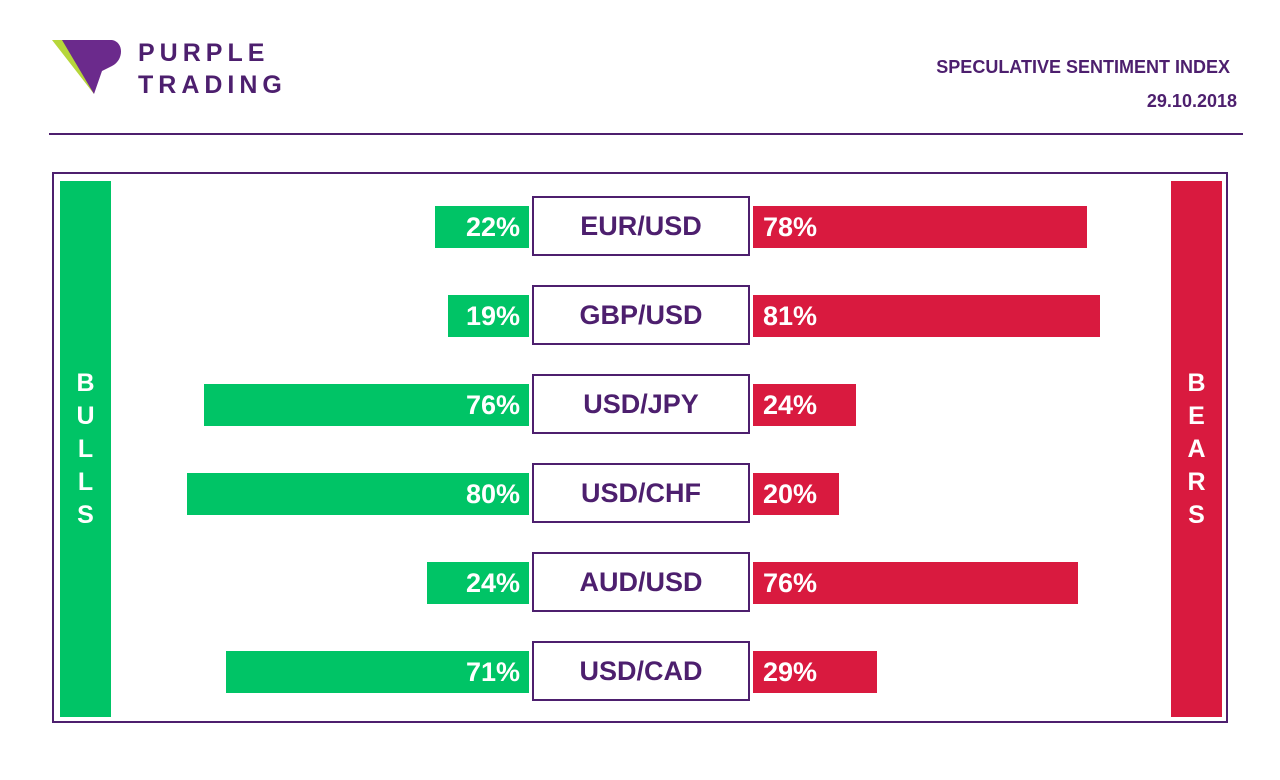 Image resolution: width=1280 pixels, height=780 pixels. What do you see at coordinates (641, 671) in the screenshot?
I see `currency-pair-label: USD/CAD` at bounding box center [641, 671].